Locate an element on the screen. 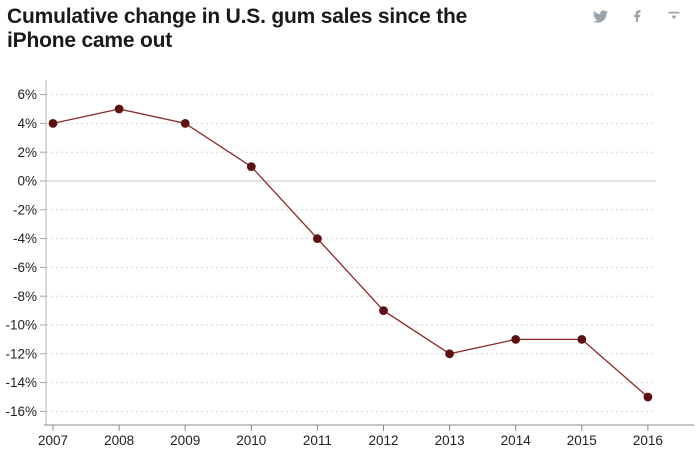 The height and width of the screenshot is (469, 700). y-axis-label: -2% is located at coordinates (25, 209).